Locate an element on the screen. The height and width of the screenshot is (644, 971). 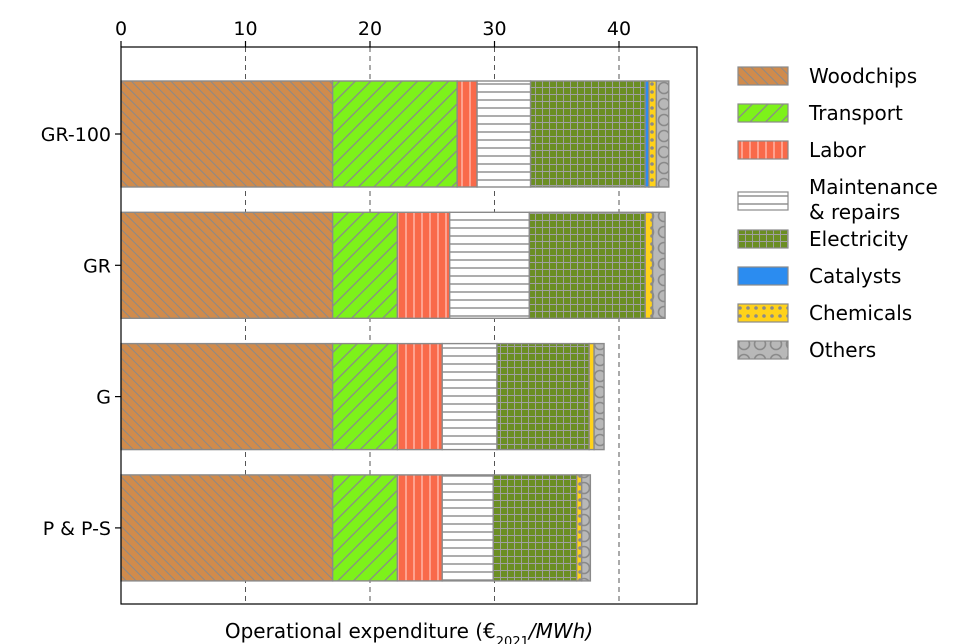
legend-label: Labor is located at coordinates (837, 150).